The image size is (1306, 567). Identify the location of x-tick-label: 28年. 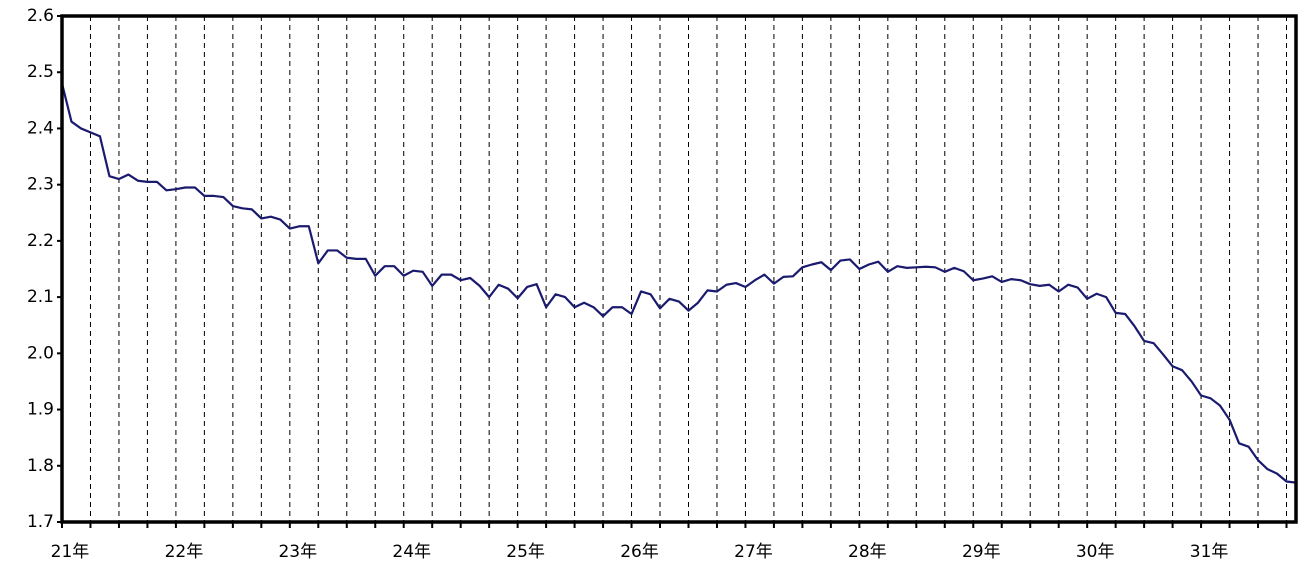
(867, 552).